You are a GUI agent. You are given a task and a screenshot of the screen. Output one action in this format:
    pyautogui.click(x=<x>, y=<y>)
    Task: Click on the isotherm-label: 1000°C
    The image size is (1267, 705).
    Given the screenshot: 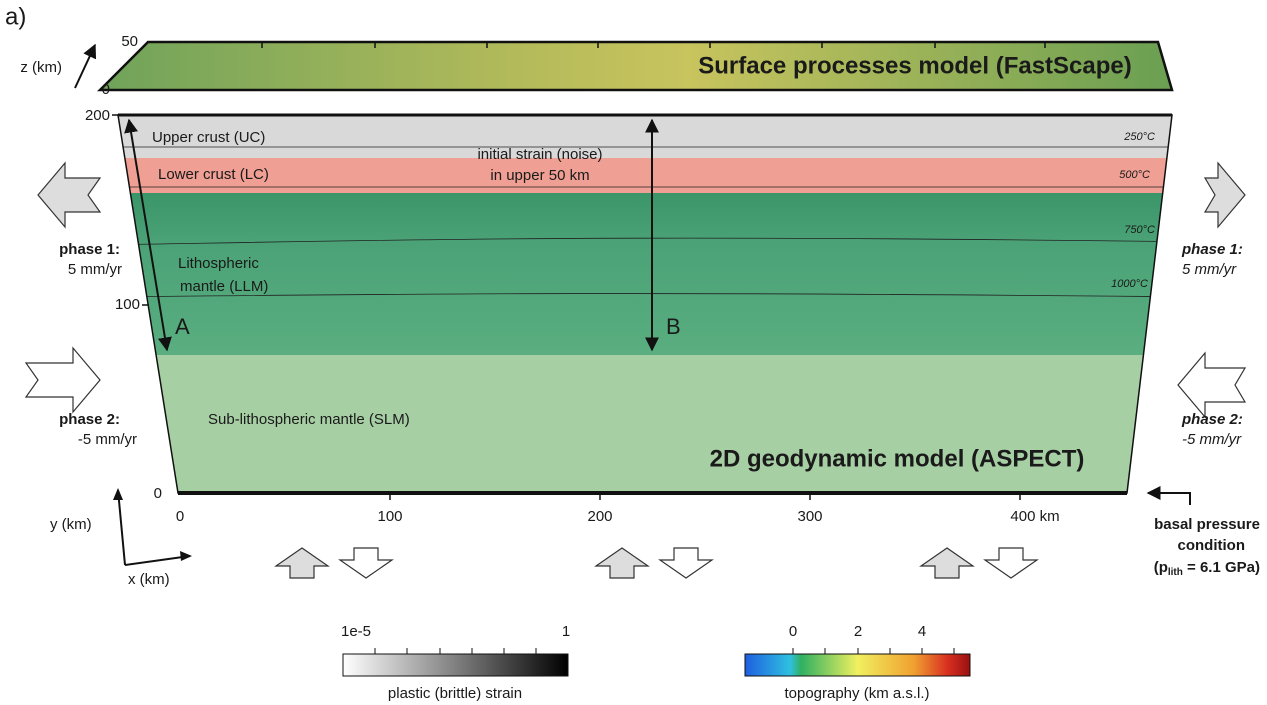 What is the action you would take?
    pyautogui.click(x=1129, y=284)
    